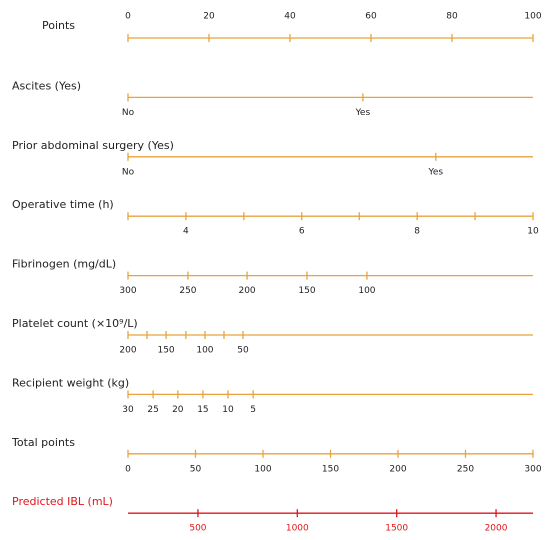 The image size is (550, 540). Describe the element at coordinates (128, 410) in the screenshot. I see `tick-label: 30` at that location.